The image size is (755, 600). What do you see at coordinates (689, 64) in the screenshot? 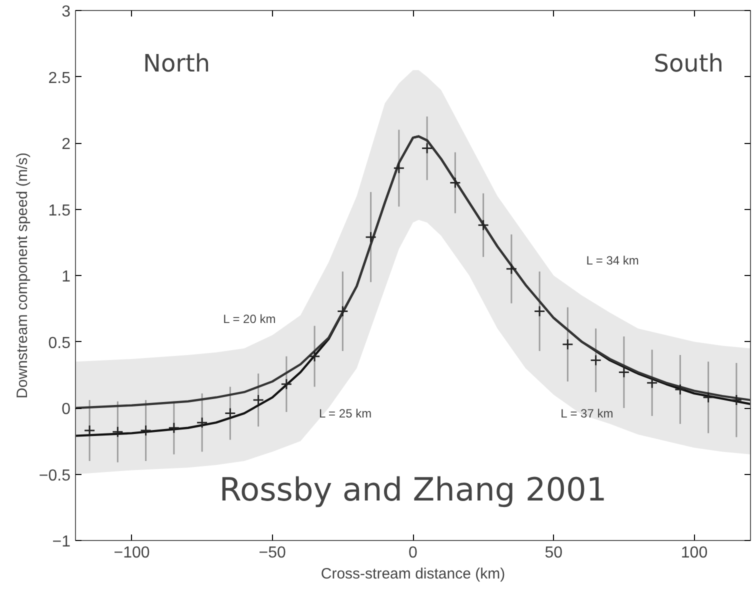
I see `annotation: South` at bounding box center [689, 64].